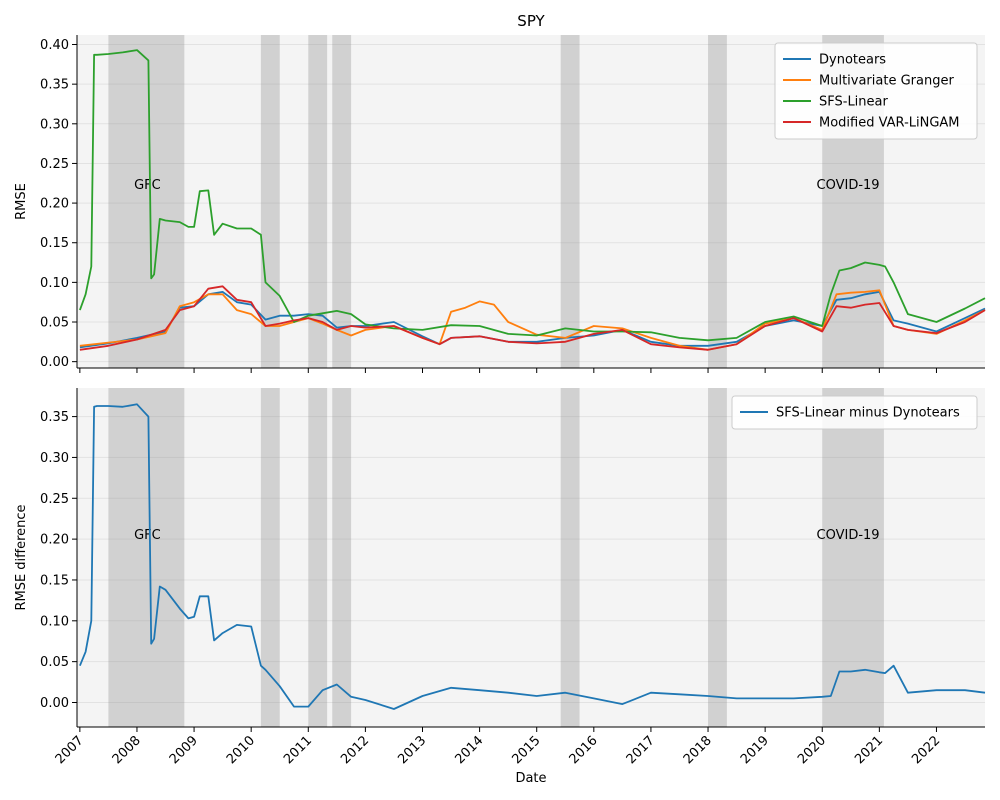 Image resolution: width=1000 pixels, height=800 pixels. I want to click on x-tick-label: 2014, so click(469, 750).